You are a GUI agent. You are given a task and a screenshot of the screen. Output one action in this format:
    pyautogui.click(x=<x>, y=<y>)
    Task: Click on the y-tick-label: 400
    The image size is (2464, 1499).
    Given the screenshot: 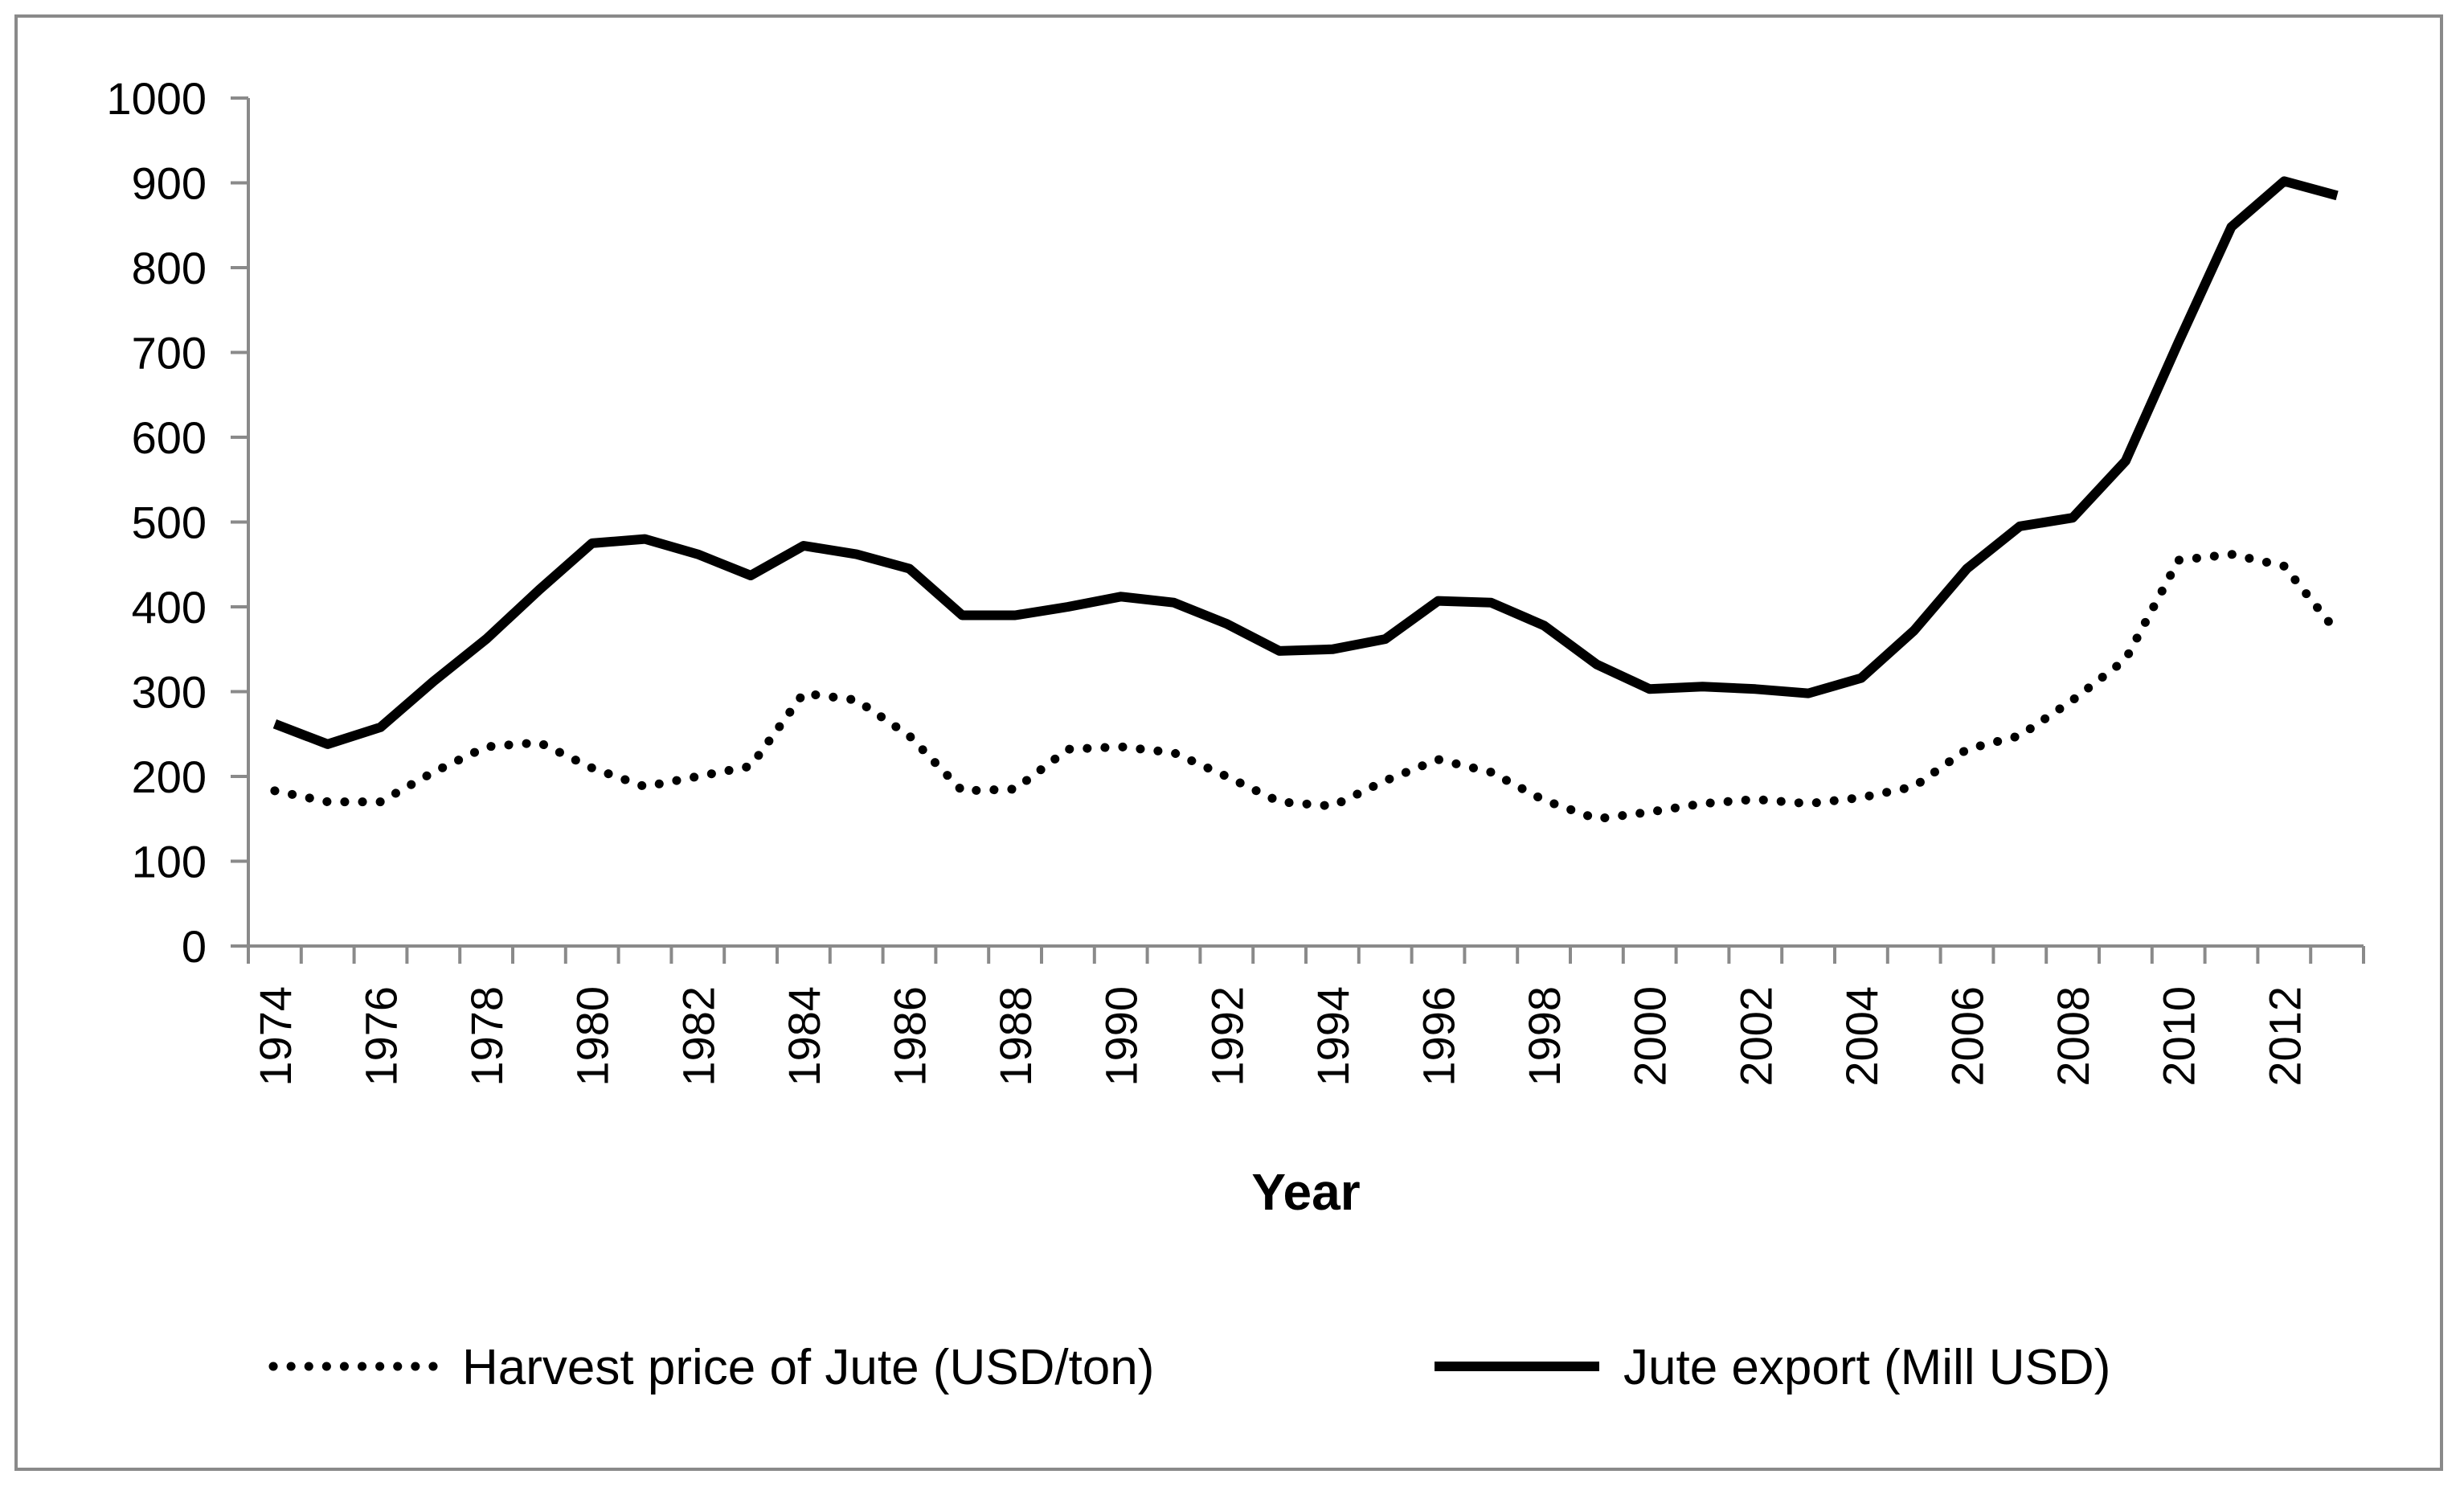 What is the action you would take?
    pyautogui.click(x=169, y=607)
    